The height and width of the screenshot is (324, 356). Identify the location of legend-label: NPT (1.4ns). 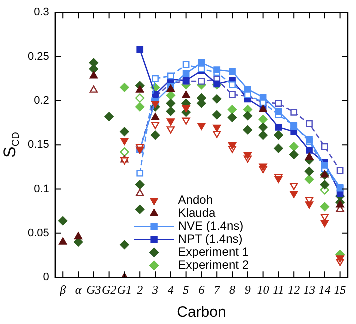
(210, 239).